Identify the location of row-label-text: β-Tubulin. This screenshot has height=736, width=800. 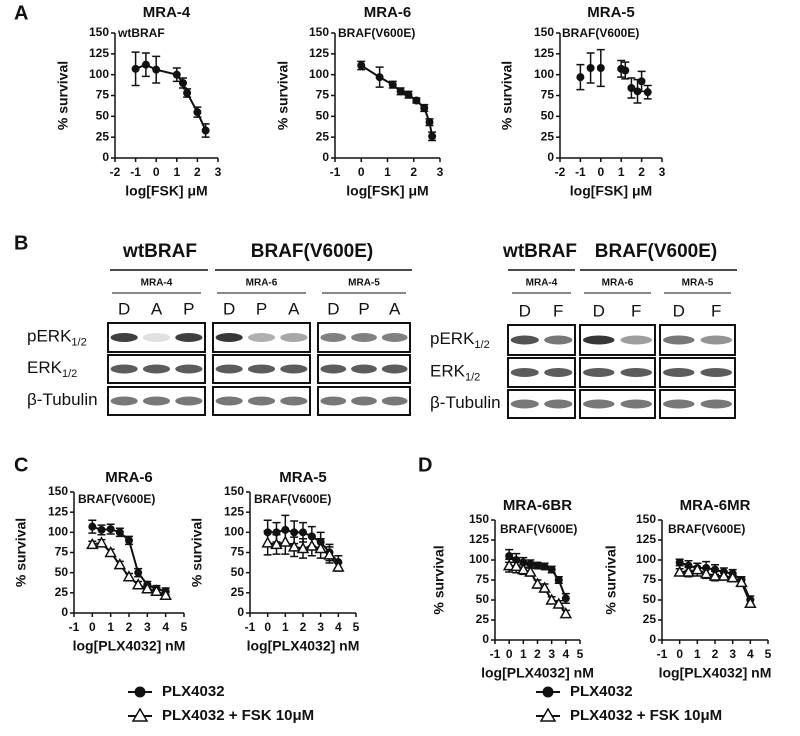
(62, 399).